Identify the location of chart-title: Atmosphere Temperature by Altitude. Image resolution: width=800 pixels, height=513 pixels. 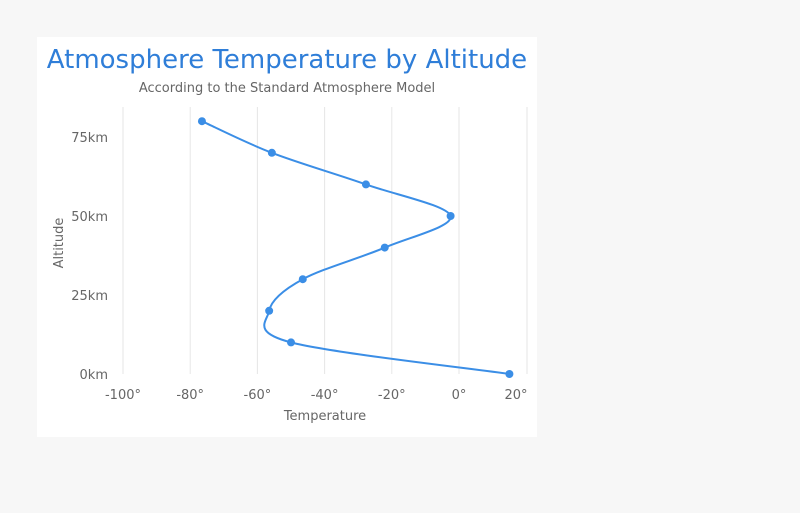
(287, 60).